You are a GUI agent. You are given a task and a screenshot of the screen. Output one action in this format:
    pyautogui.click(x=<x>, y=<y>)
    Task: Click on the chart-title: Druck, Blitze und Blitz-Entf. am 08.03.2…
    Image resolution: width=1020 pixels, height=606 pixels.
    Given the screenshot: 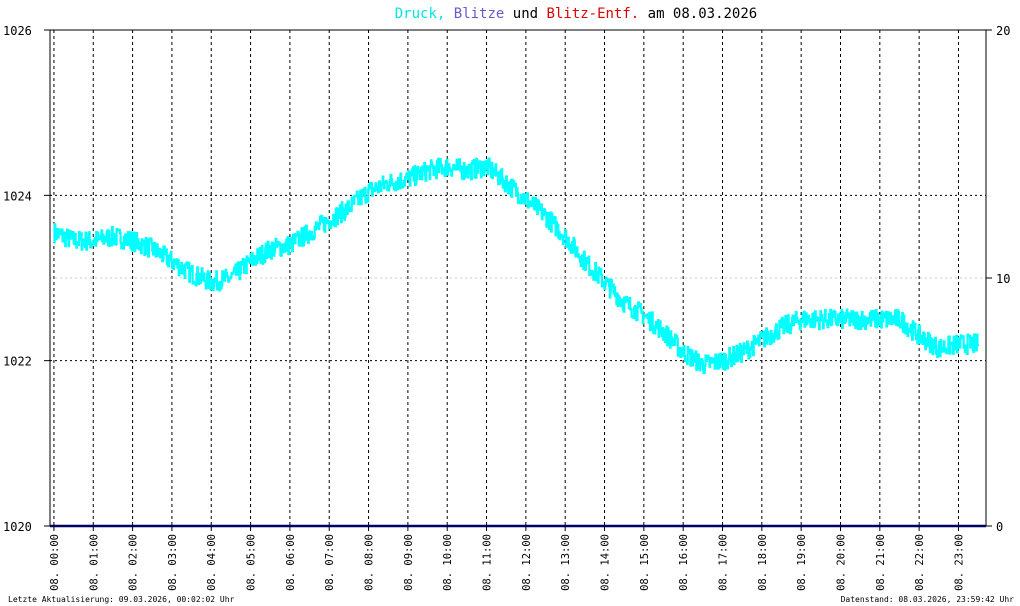 What is the action you would take?
    pyautogui.click(x=576, y=14)
    